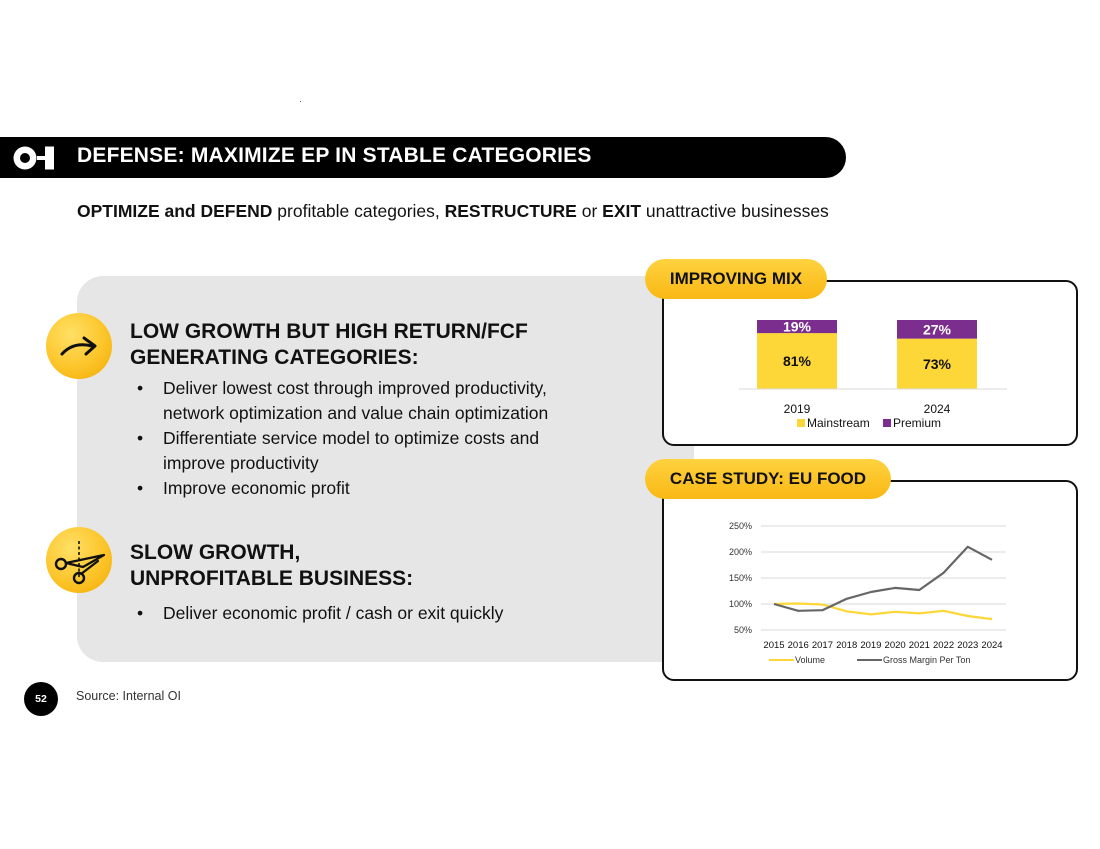  I want to click on bar-mainstream-2024, so click(937, 363).